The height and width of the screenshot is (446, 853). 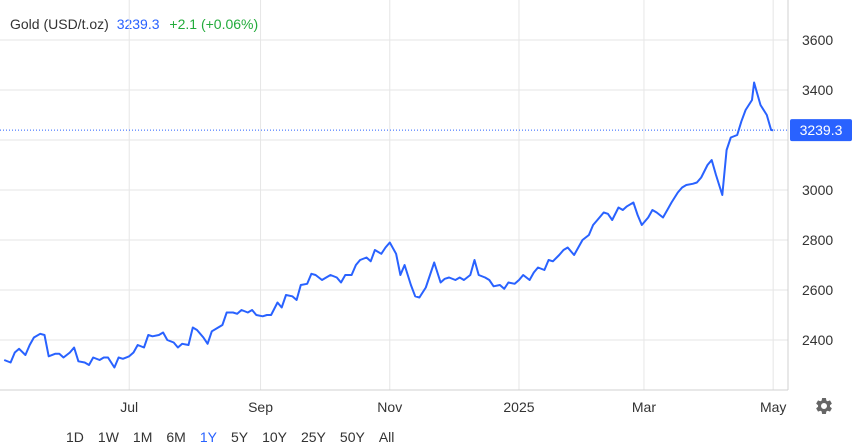 What do you see at coordinates (644, 407) in the screenshot?
I see `x-tick-label: Mar` at bounding box center [644, 407].